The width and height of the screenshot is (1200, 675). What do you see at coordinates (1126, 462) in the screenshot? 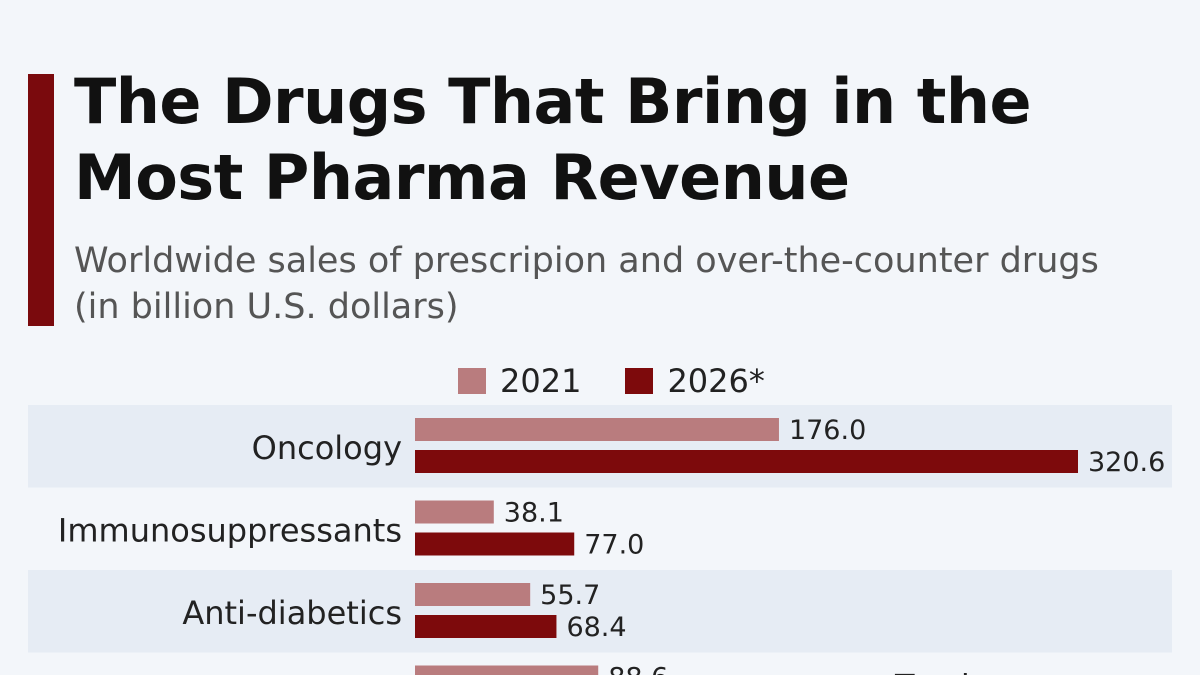
I see `data-label: 320.6` at bounding box center [1126, 462].